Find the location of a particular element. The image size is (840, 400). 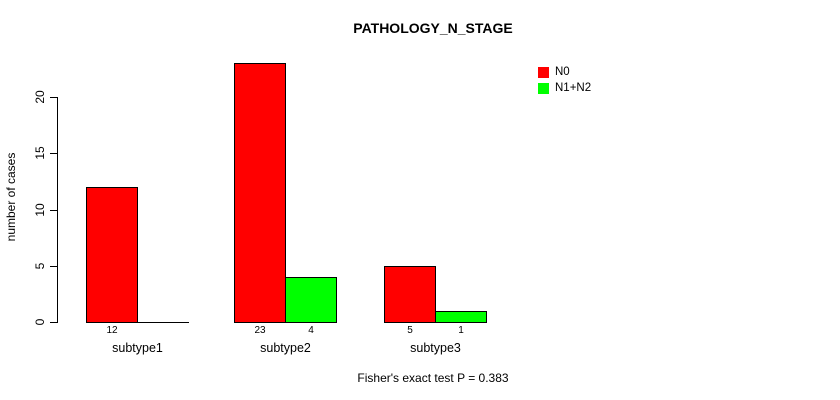

bar-n1n2-subtype2 is located at coordinates (311, 300).